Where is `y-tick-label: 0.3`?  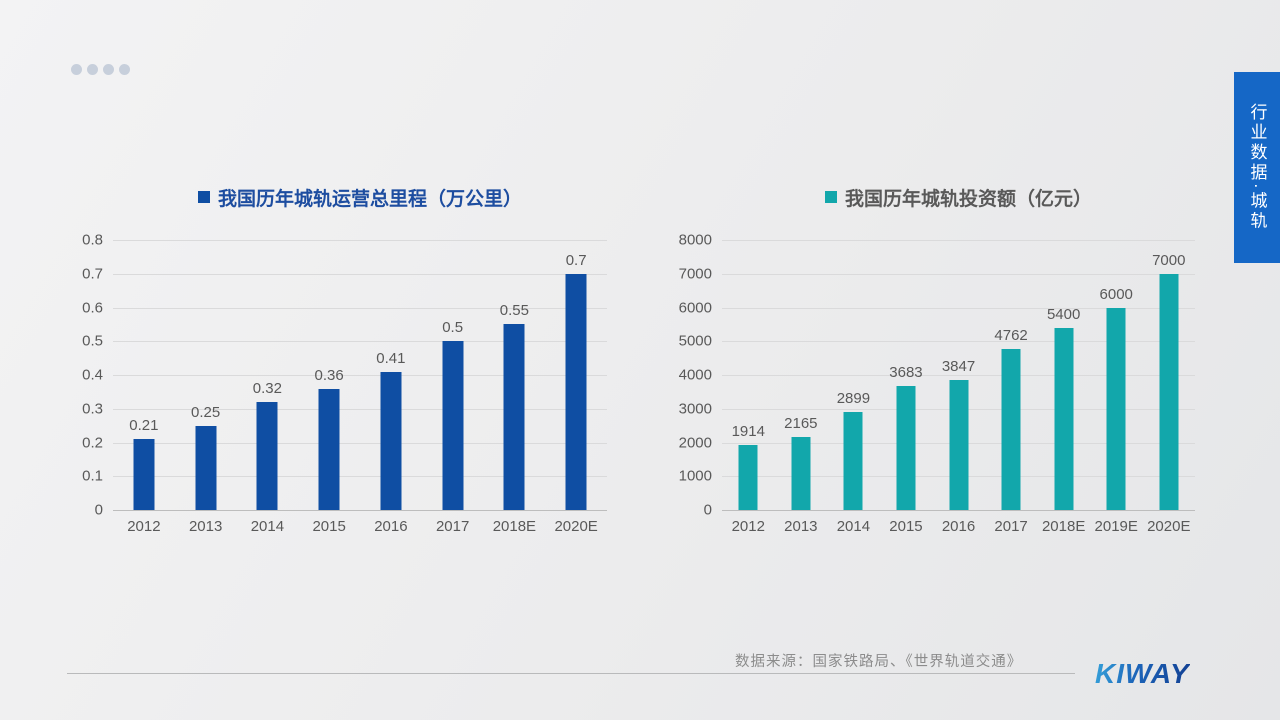
y-tick-label: 0.3 is located at coordinates (92, 409).